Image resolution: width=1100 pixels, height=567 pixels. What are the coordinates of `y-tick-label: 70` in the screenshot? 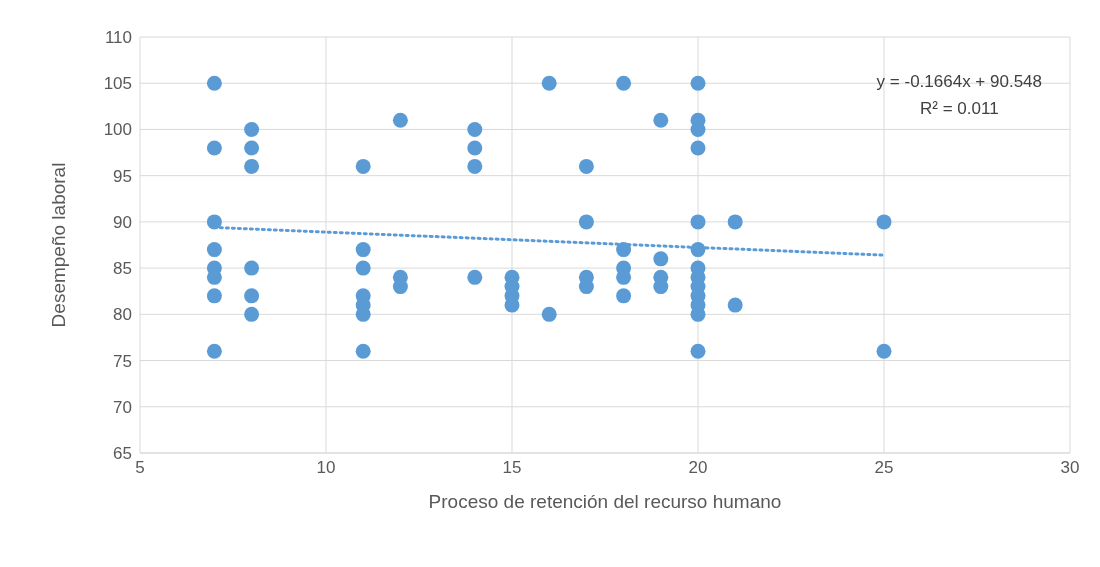 It's located at (122, 407).